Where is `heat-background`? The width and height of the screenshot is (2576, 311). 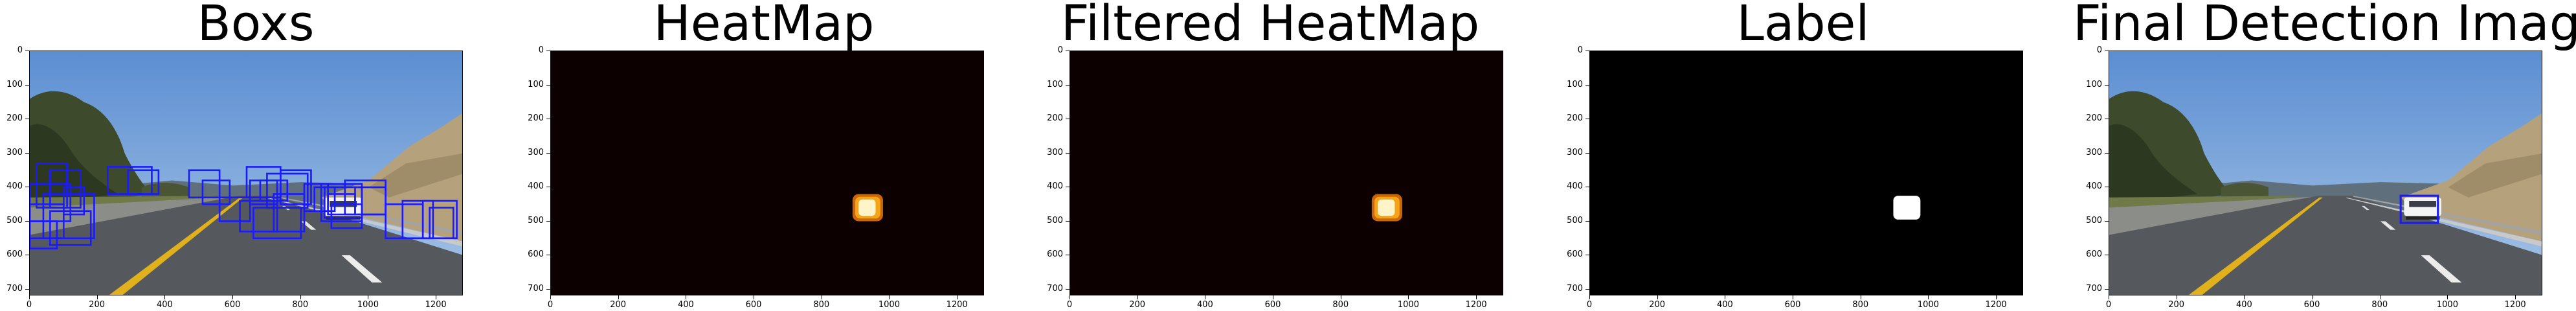 heat-background is located at coordinates (767, 173).